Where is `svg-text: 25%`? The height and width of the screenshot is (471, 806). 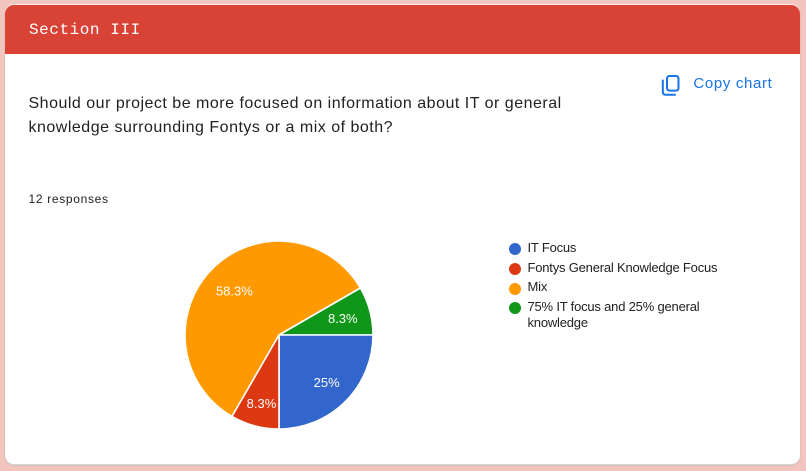 svg-text: 25% is located at coordinates (327, 382).